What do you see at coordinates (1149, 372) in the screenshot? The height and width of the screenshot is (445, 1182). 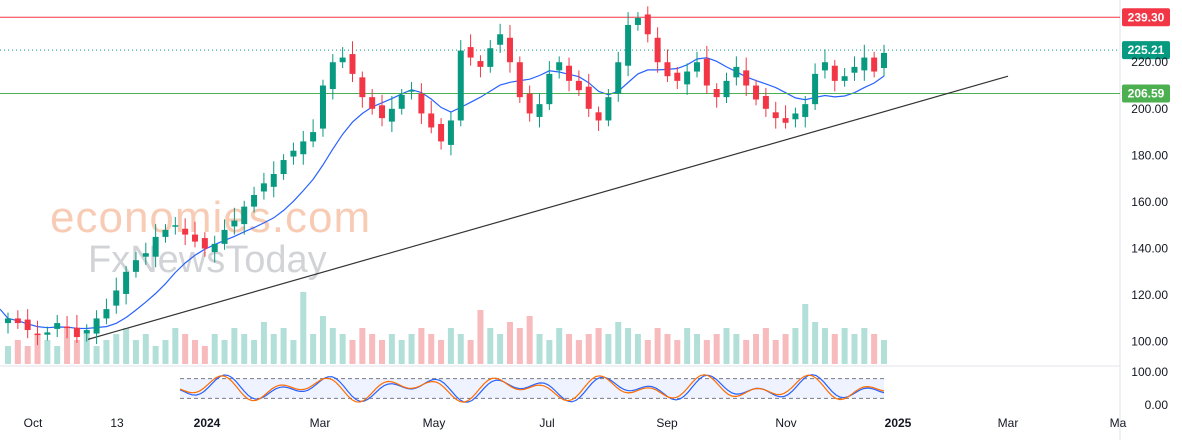 I see `oscillator-tick-label: 100.00` at bounding box center [1149, 372].